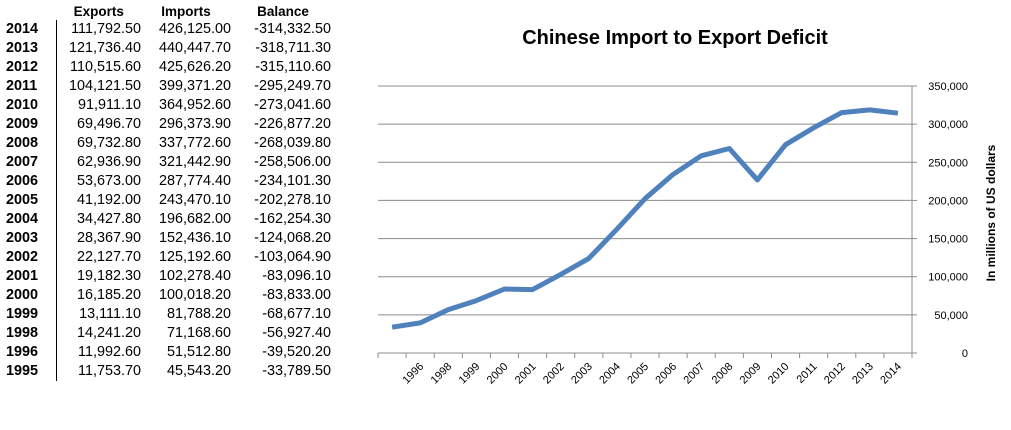  I want to click on table-row: 2000 16,185.20 100,018.20 -83,833.00, so click(169, 295).